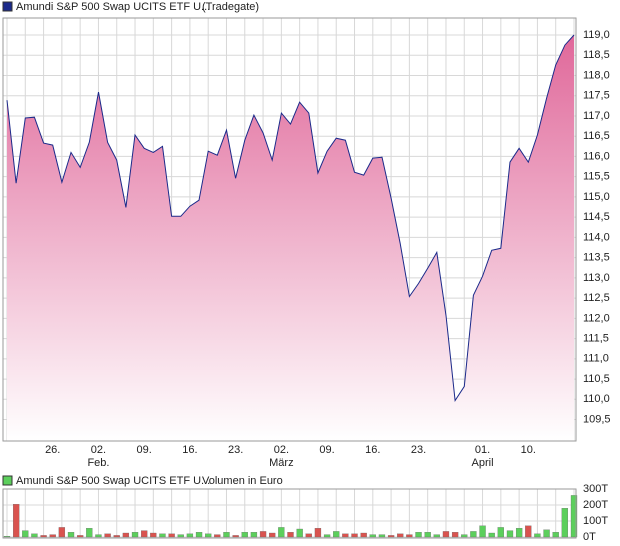  I want to click on y-tick-label: 109,5, so click(597, 419).